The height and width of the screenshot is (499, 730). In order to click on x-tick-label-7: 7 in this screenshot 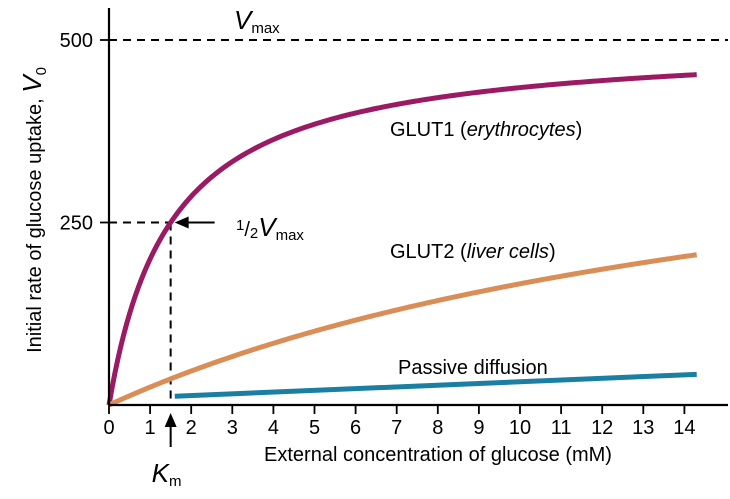, I will do `click(396, 428)`.